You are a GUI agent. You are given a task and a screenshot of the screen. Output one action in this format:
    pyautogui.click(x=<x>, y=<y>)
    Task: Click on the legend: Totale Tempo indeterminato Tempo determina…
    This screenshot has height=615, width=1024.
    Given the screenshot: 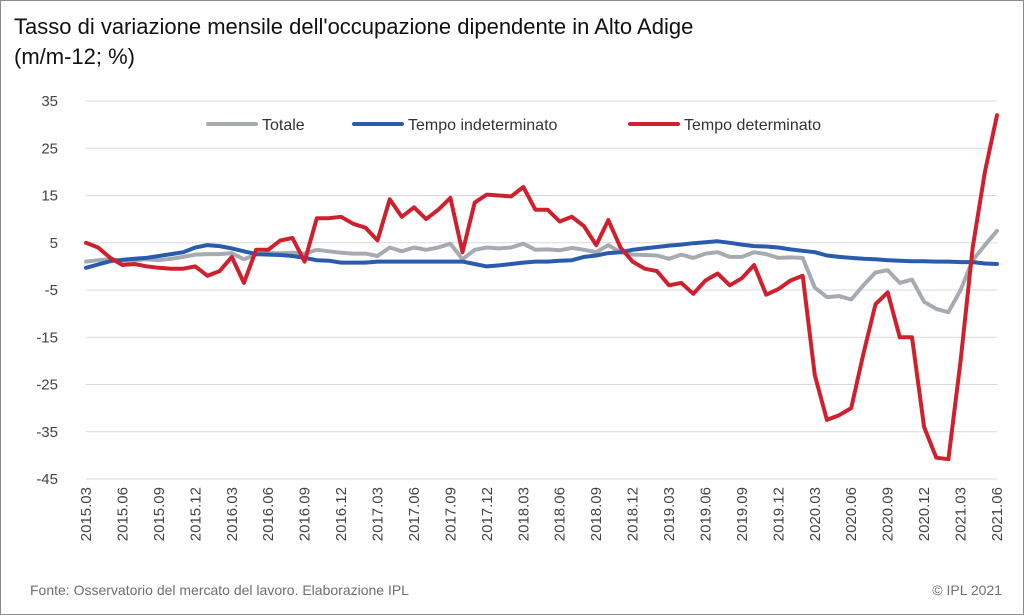 What is the action you would take?
    pyautogui.click(x=513, y=125)
    